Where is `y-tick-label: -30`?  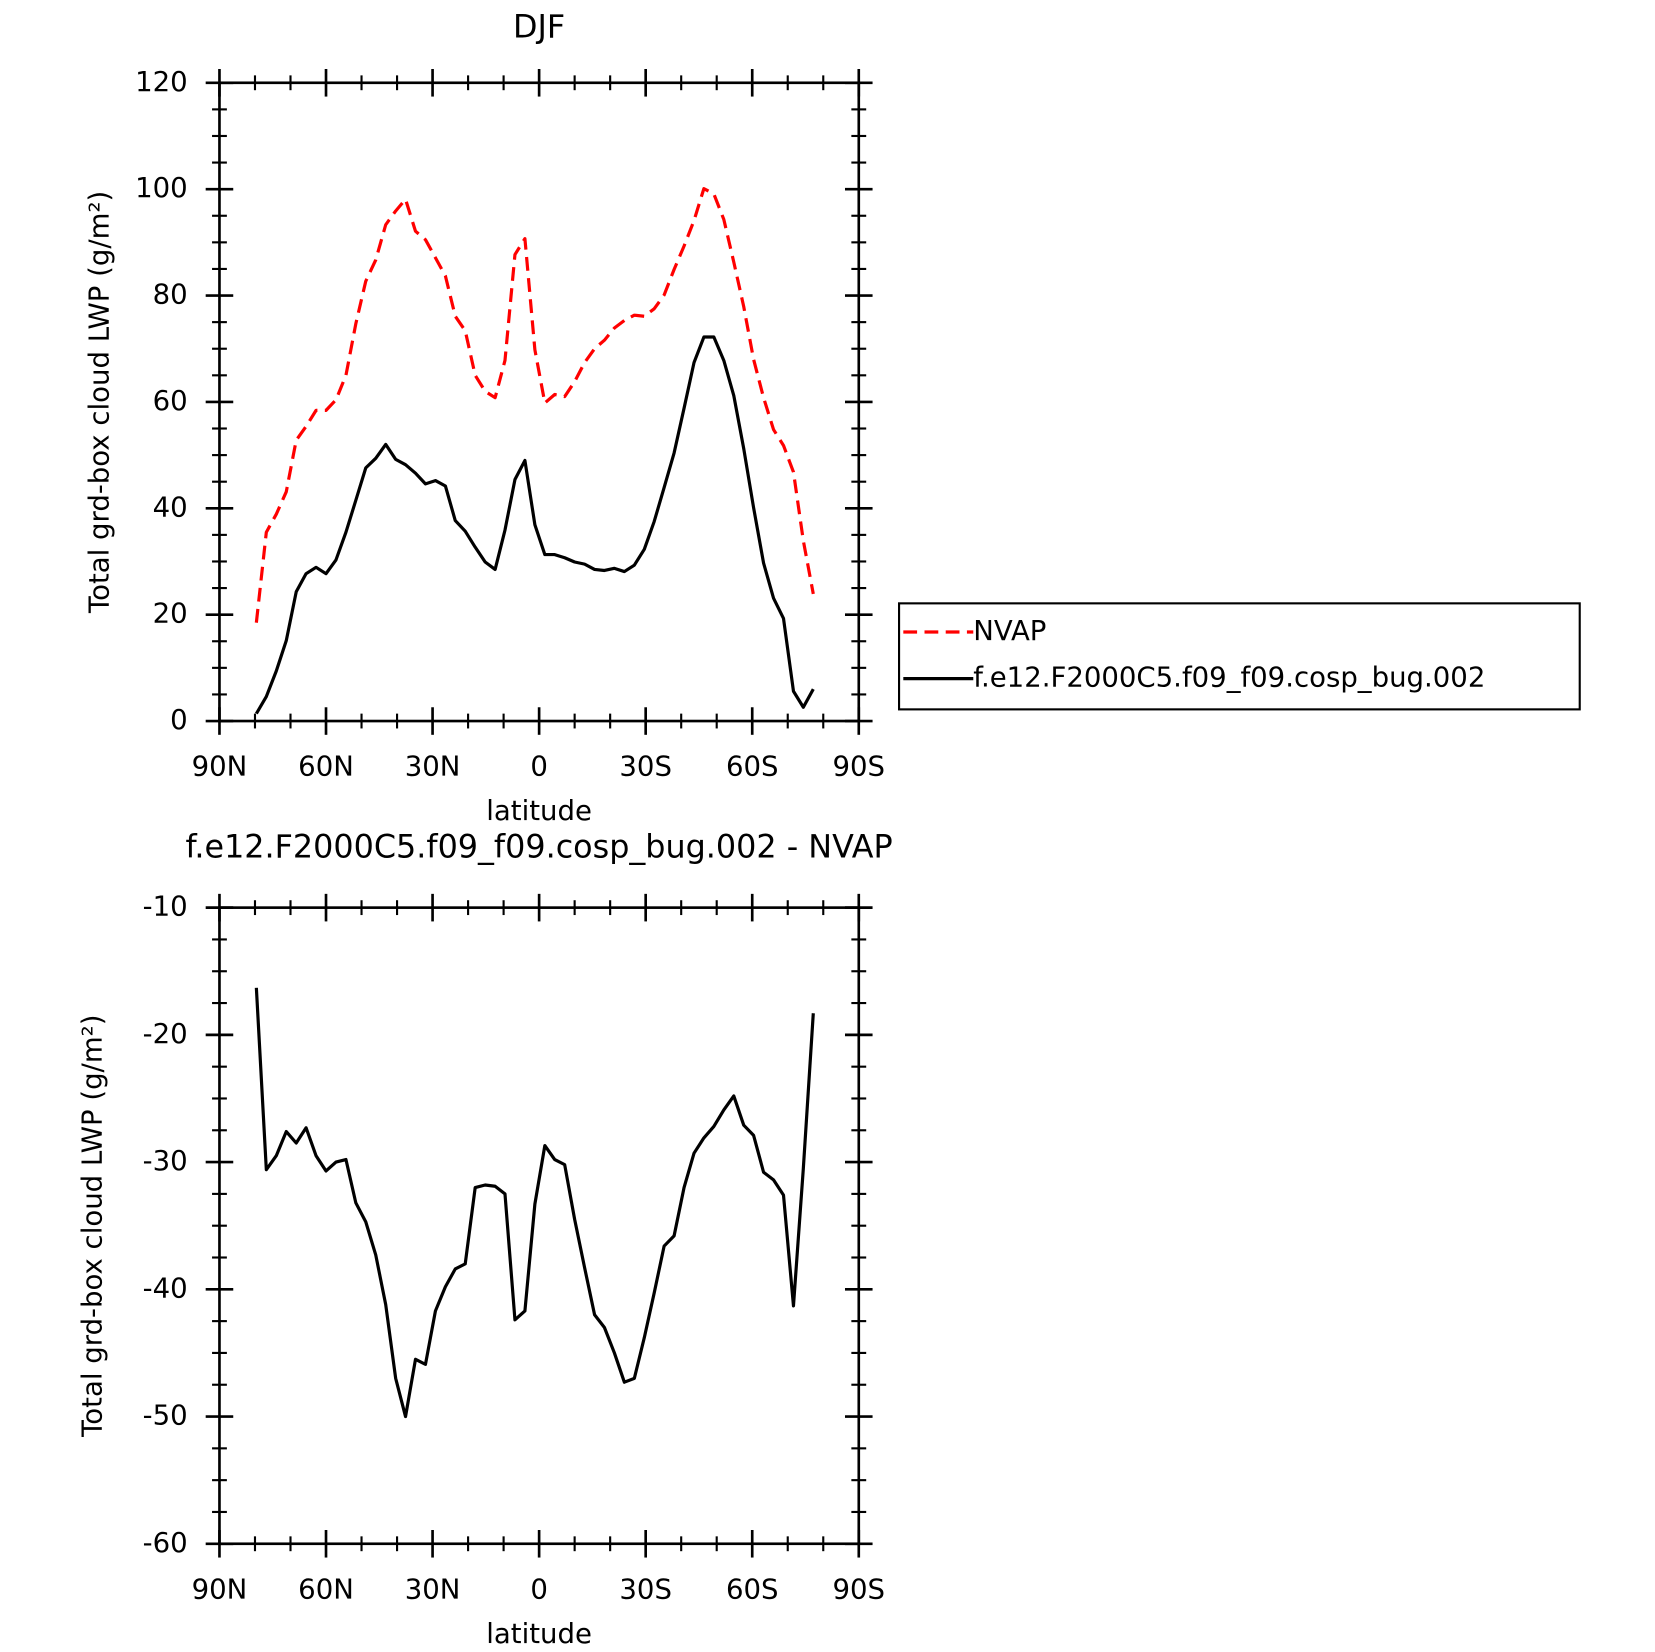 y-tick-label: -30 is located at coordinates (165, 1161).